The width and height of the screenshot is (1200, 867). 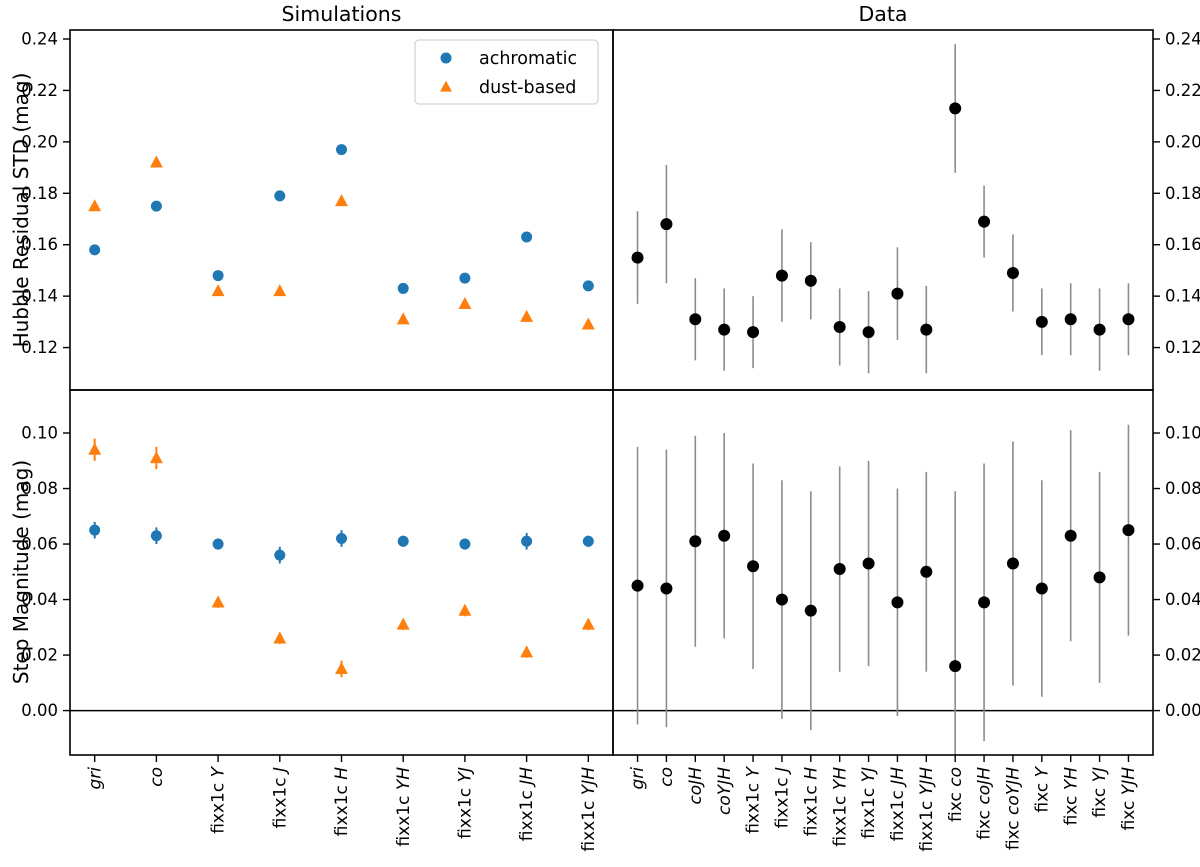 I want to click on legend-label: achromatic, so click(x=528, y=59).